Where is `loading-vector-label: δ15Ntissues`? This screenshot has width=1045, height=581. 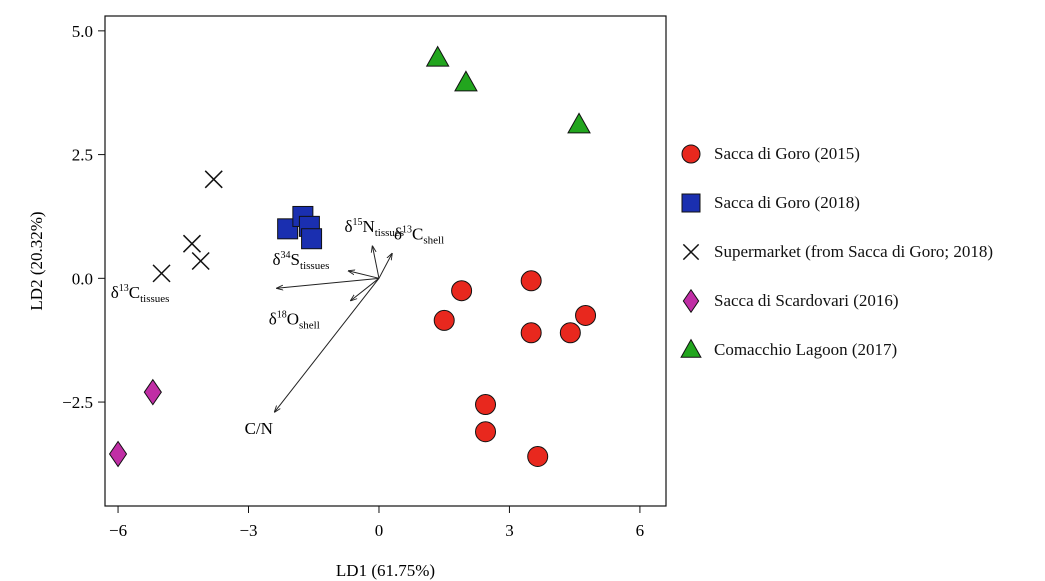 loading-vector-label: δ15Ntissues is located at coordinates (374, 228).